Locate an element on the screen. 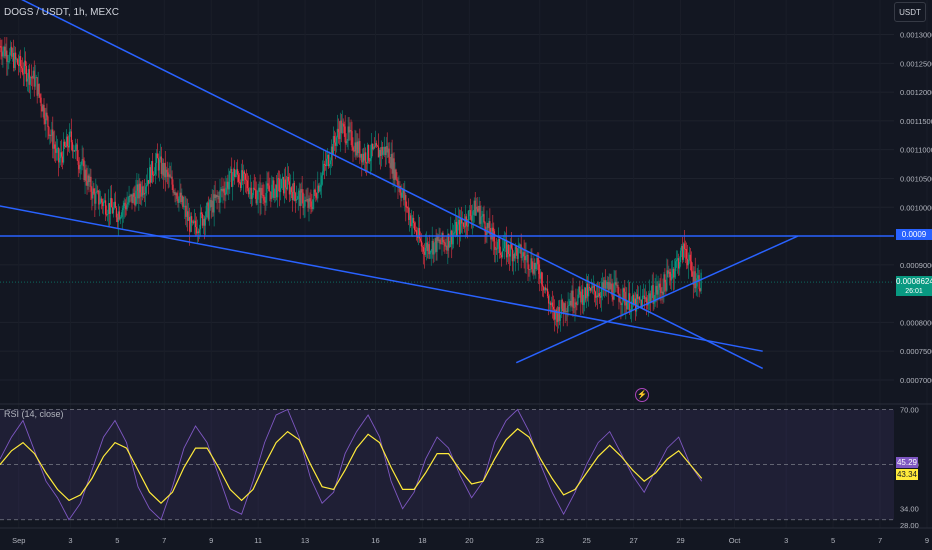 Image resolution: width=932 pixels, height=550 pixels. price-tick-label: 0.0011500 is located at coordinates (916, 121).